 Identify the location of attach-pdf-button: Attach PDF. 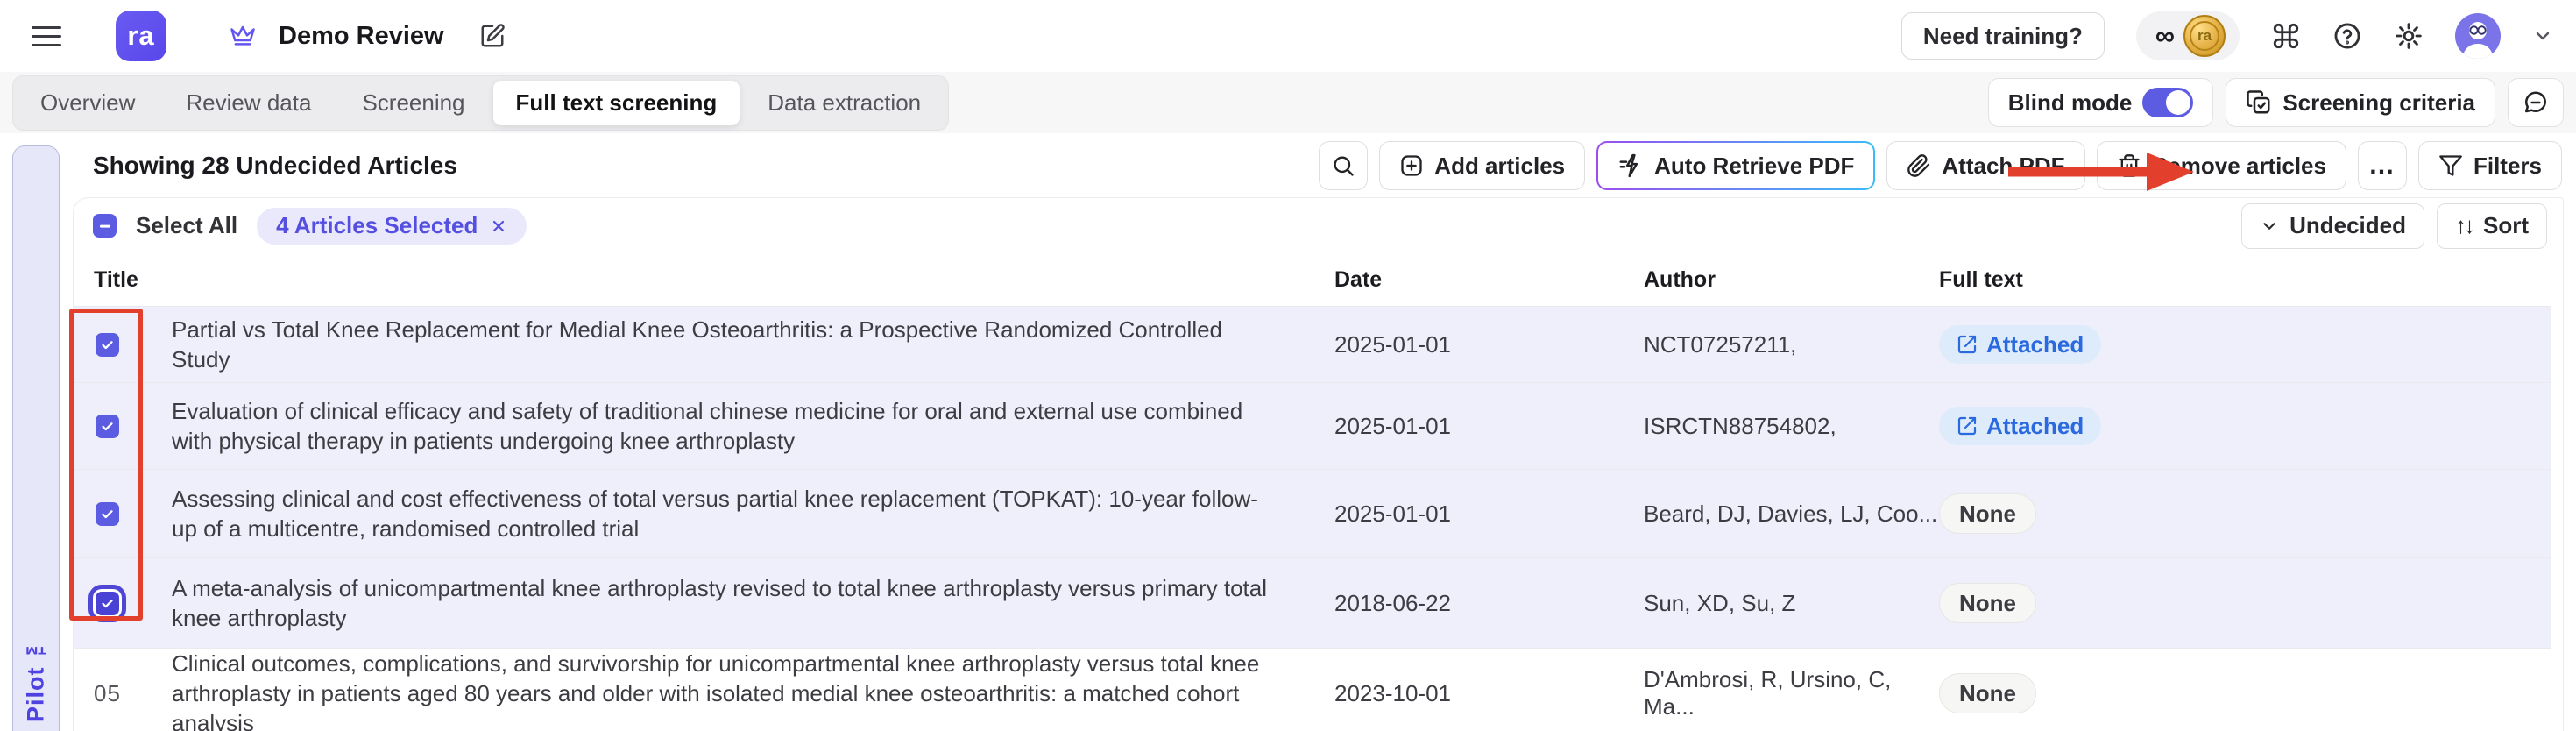
(1985, 165).